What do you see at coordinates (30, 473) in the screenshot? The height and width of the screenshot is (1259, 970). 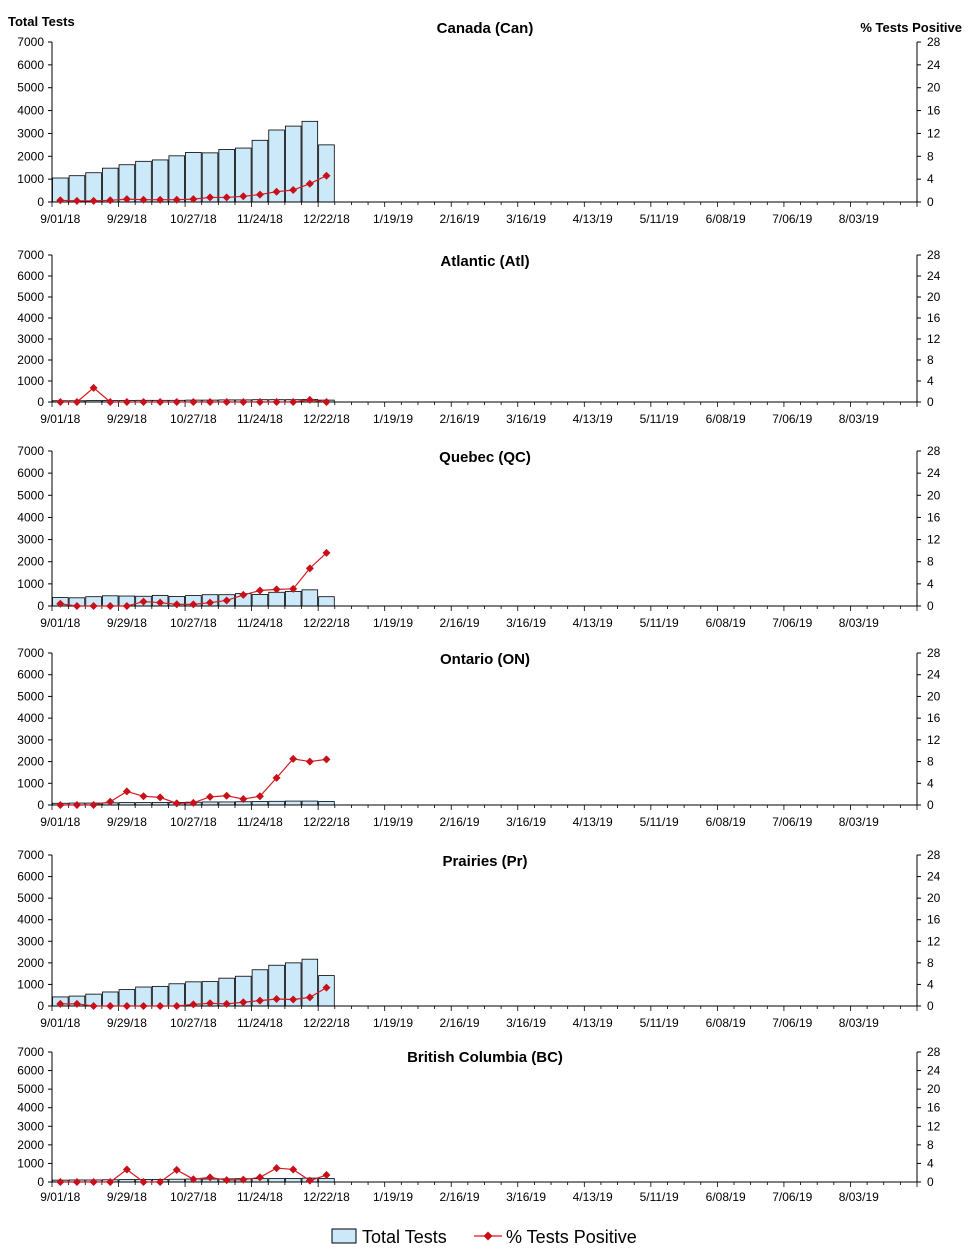 I see `left-tick-label: 6000` at bounding box center [30, 473].